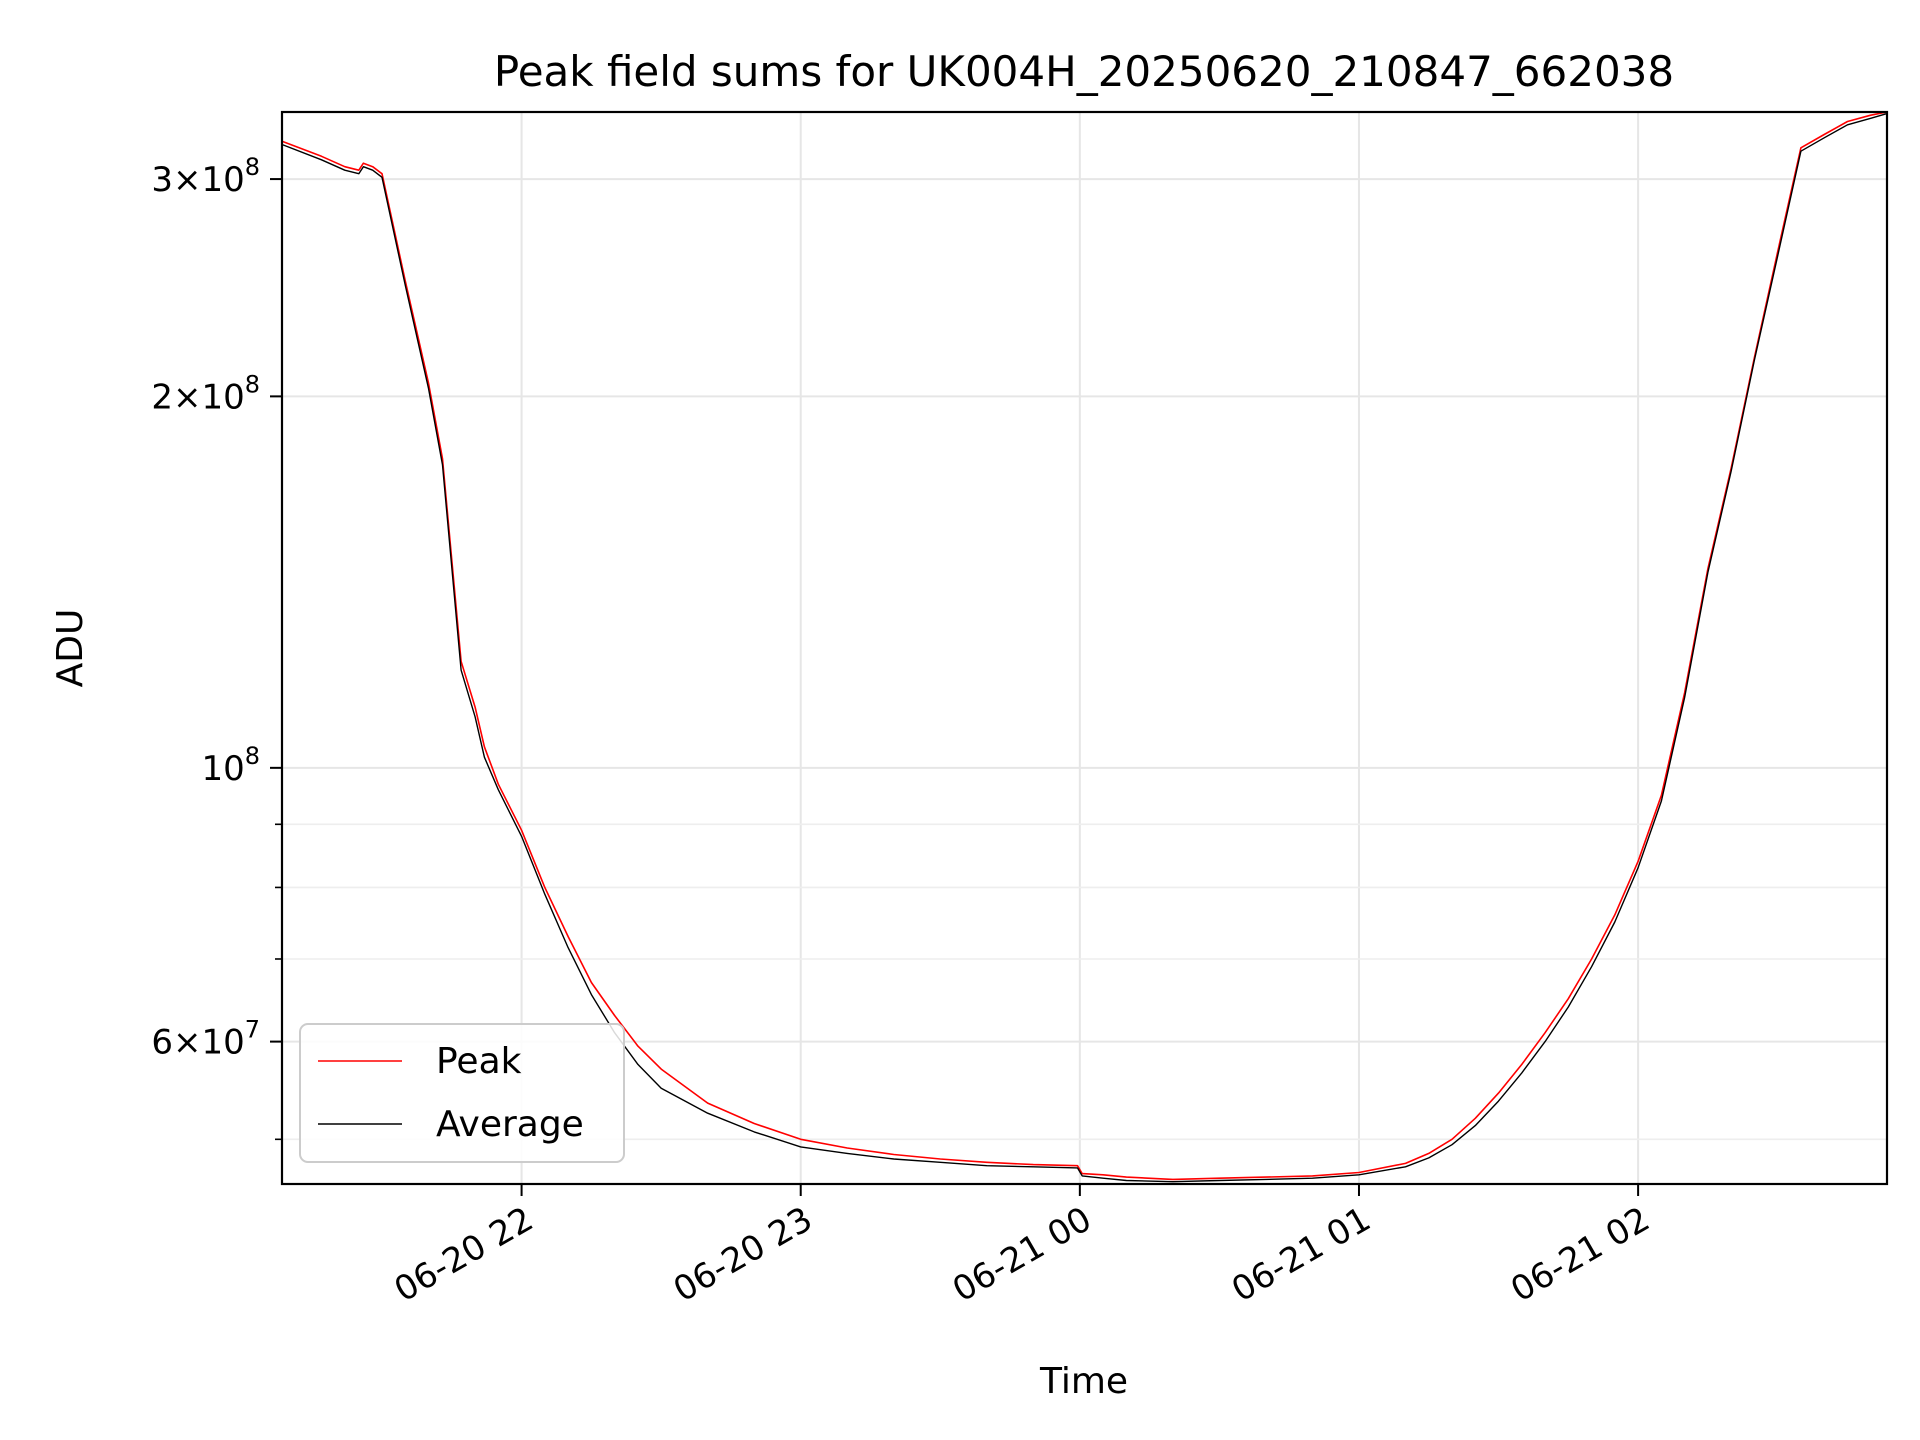 This screenshot has height=1440, width=1920. What do you see at coordinates (230, 765) in the screenshot?
I see `y-tick-label: 108` at bounding box center [230, 765].